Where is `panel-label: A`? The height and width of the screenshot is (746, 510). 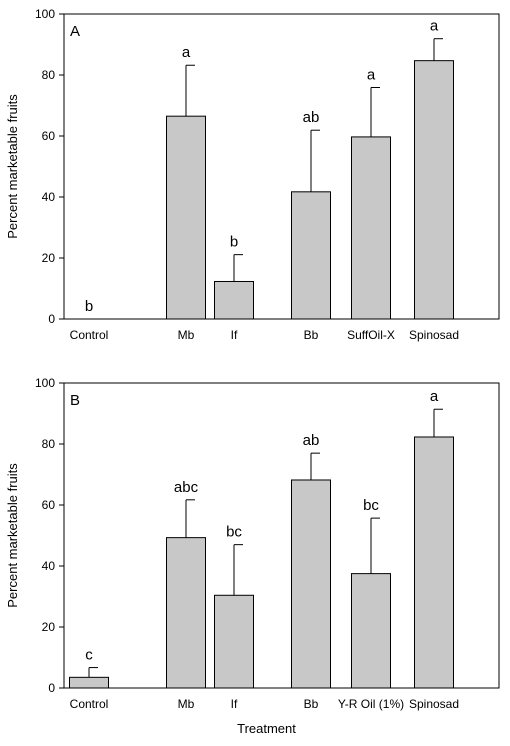 panel-label: A is located at coordinates (75, 31).